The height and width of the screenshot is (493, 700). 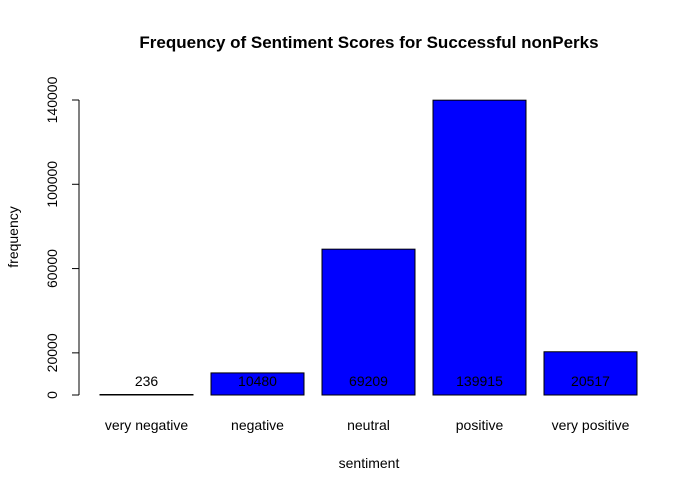 What do you see at coordinates (52, 184) in the screenshot?
I see `y-tick-label: 100000` at bounding box center [52, 184].